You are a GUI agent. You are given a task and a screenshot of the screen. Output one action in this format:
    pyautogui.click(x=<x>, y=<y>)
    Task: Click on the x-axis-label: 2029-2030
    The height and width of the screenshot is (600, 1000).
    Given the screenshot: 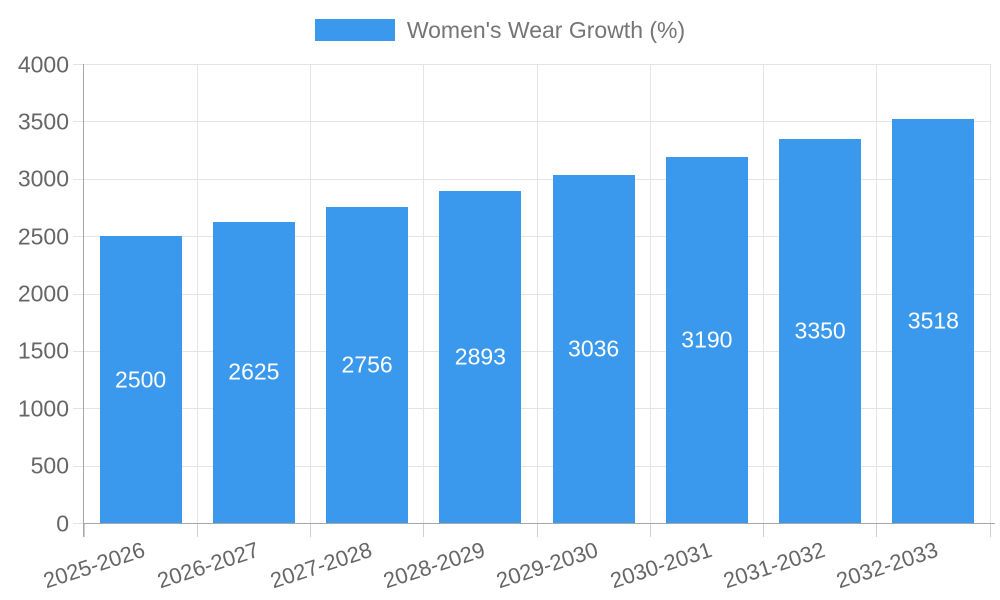 What is the action you would take?
    pyautogui.click(x=547, y=565)
    